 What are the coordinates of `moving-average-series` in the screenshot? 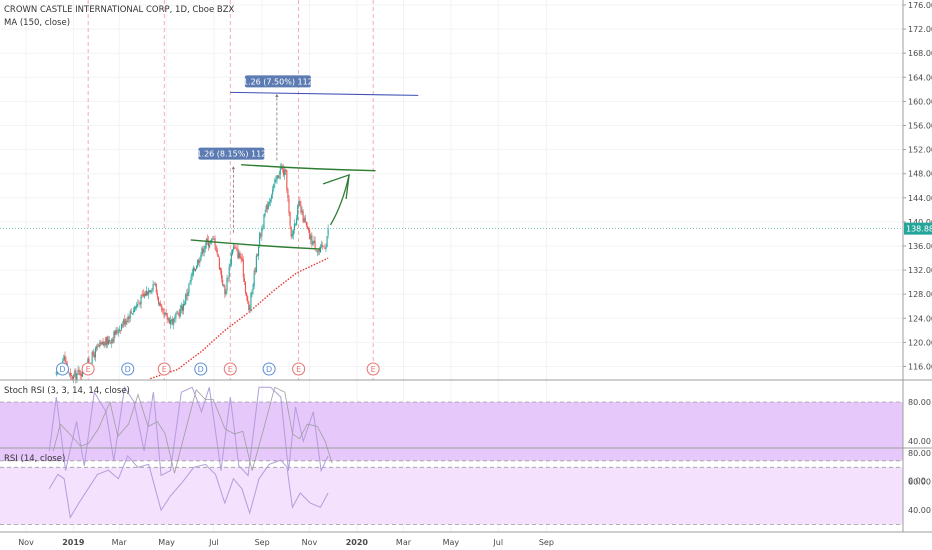 It's located at (239, 318).